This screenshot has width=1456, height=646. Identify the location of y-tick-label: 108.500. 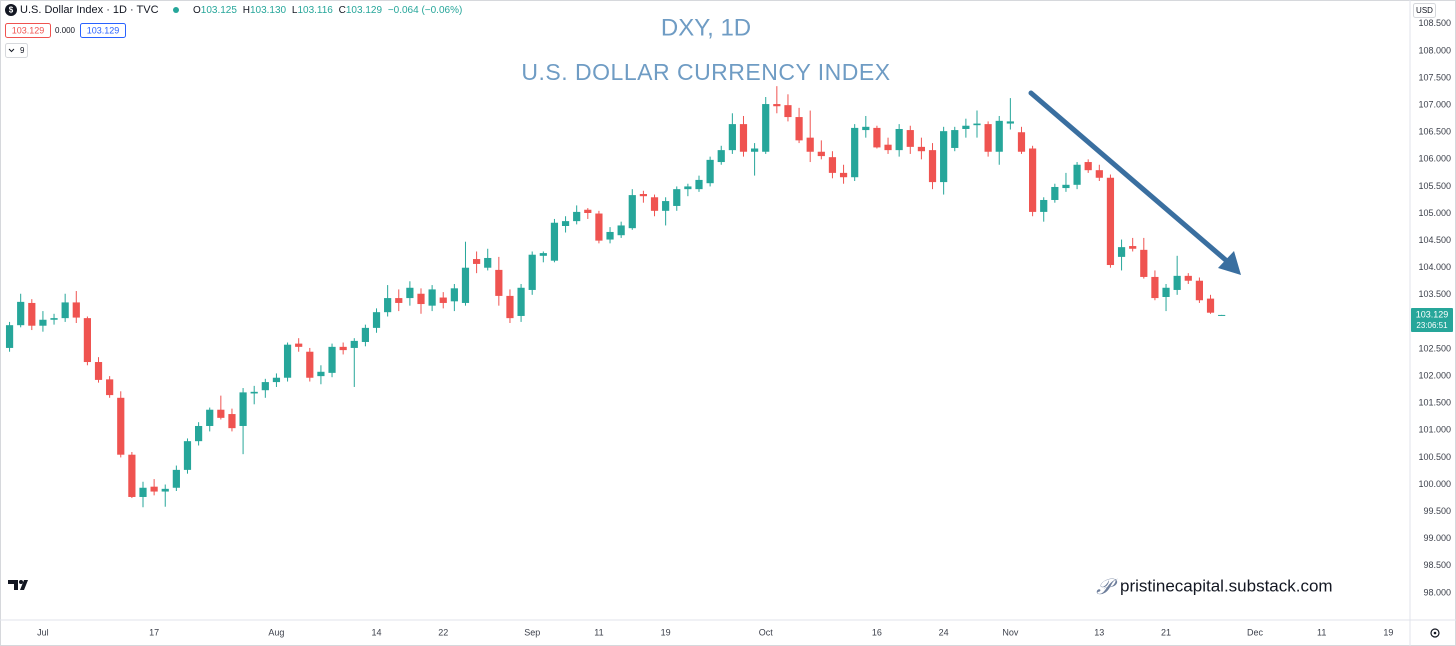
(1434, 23).